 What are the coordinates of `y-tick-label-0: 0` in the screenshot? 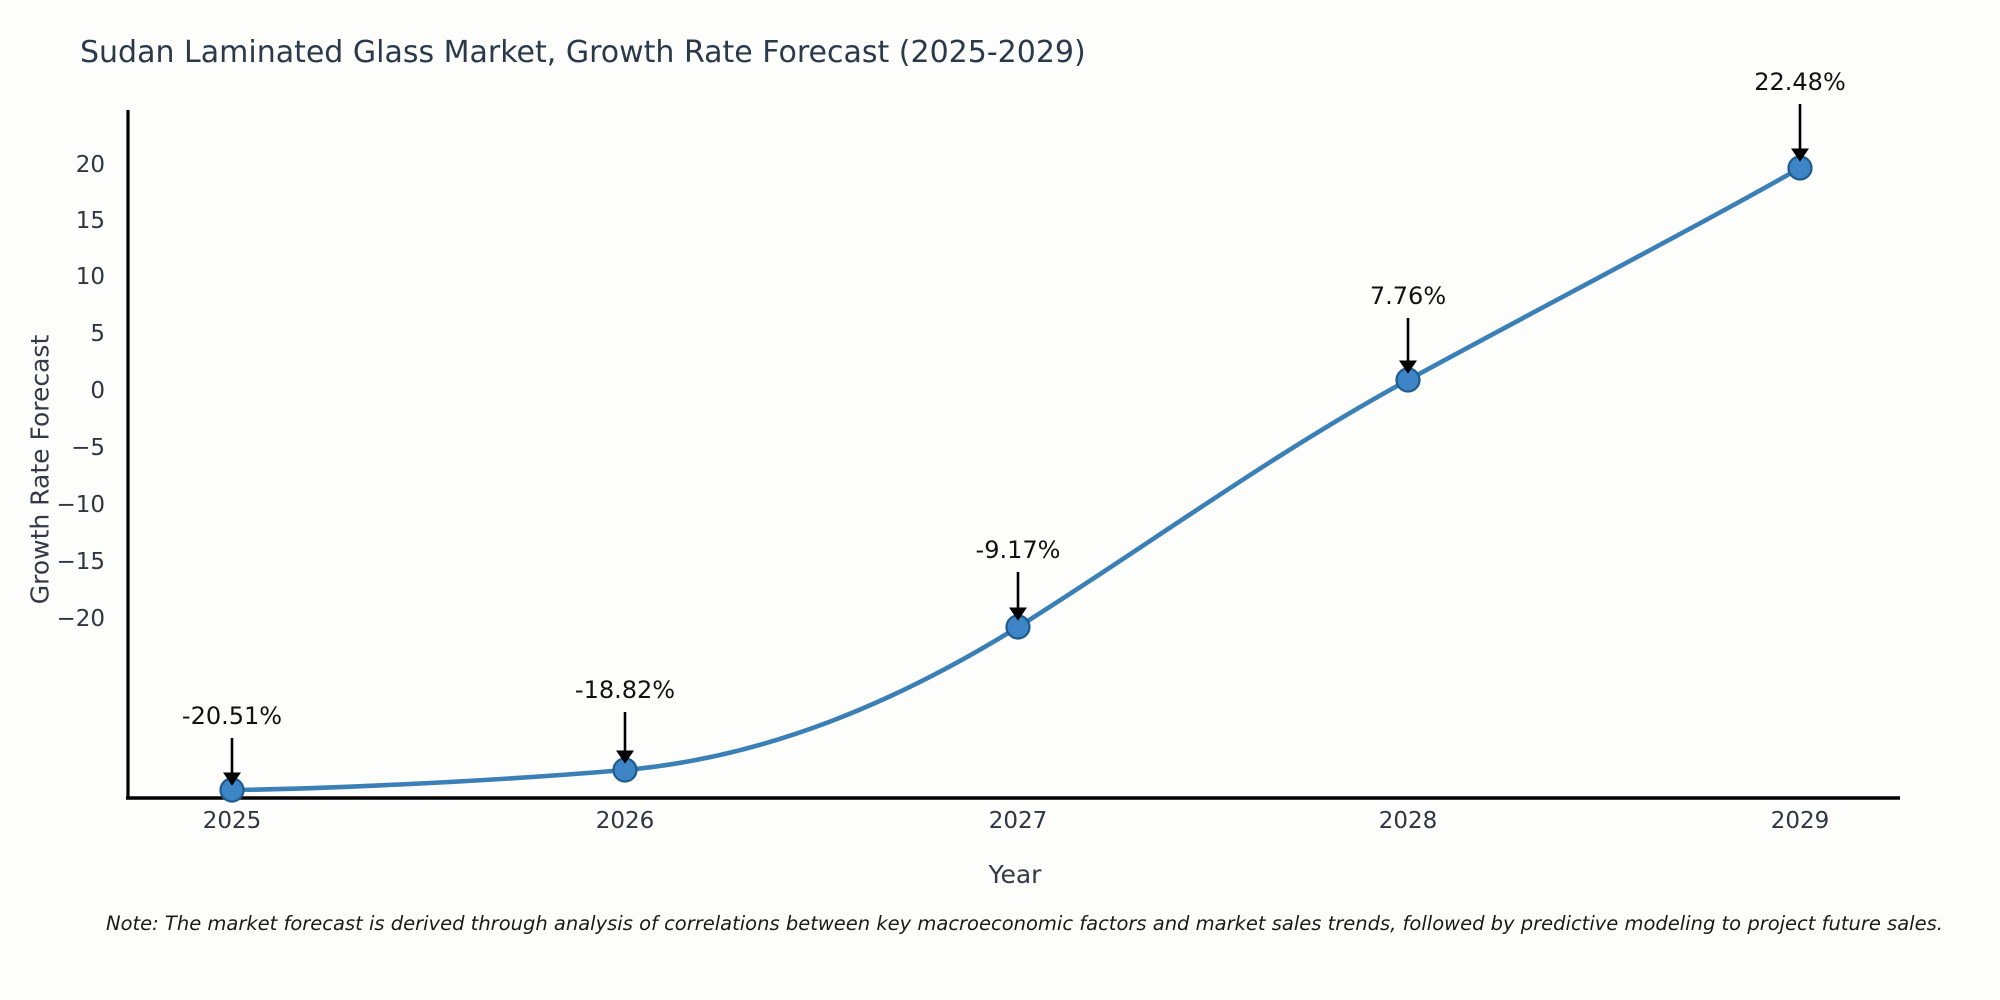 It's located at (97, 391).